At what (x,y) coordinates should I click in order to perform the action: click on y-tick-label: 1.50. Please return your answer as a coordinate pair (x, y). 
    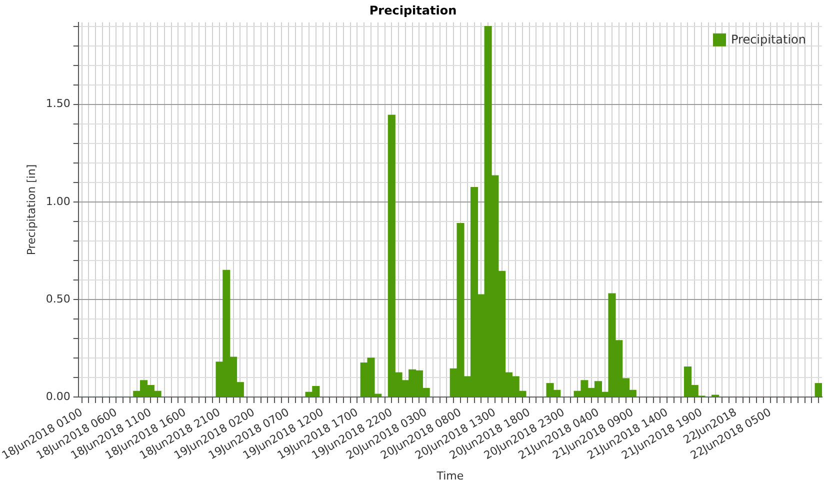
    Looking at the image, I should click on (58, 103).